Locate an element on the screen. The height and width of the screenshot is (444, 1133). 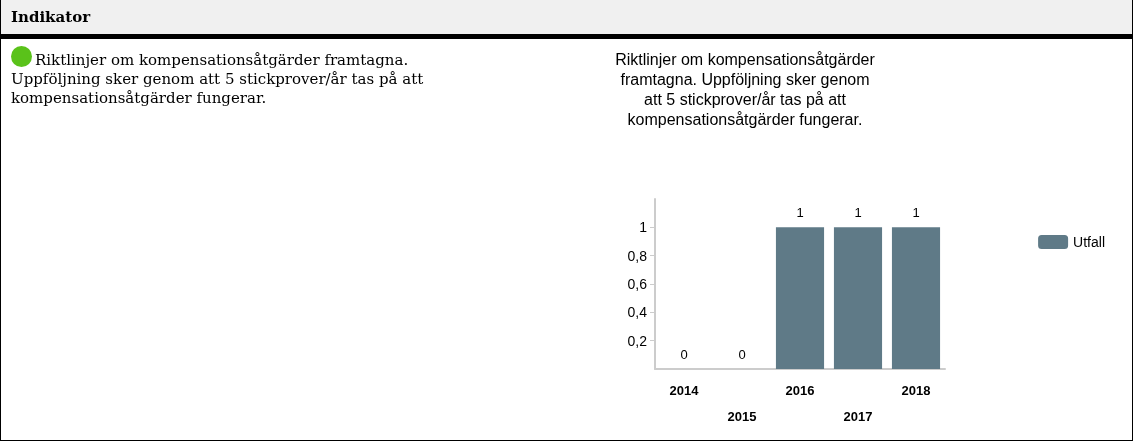
y-tick-label: 0,2 is located at coordinates (637, 340).